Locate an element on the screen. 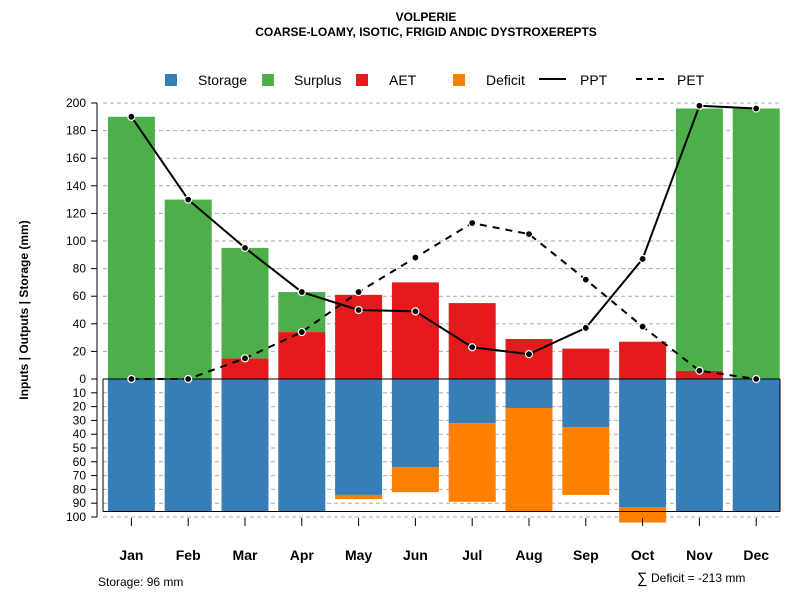 The height and width of the screenshot is (600, 800). x-tick-label: Apr is located at coordinates (302, 555).